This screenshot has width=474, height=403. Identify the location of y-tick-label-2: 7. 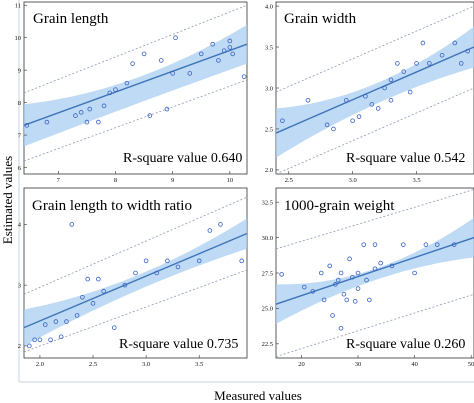
(20, 135).